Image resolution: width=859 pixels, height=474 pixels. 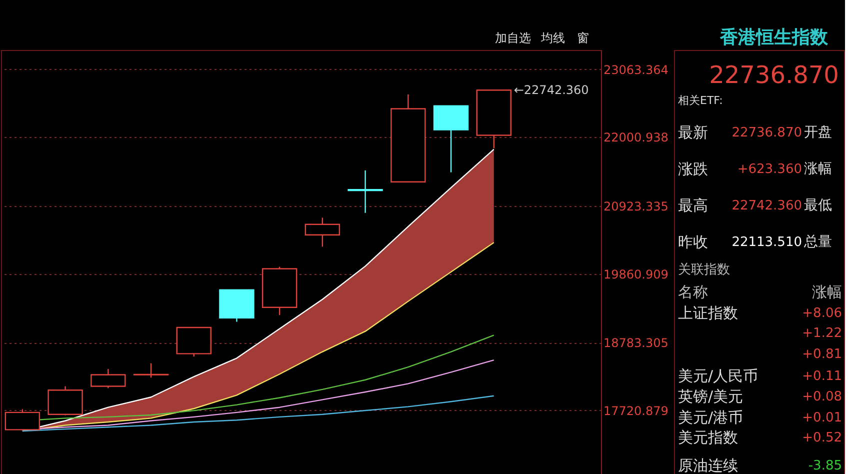 I want to click on y-tick-label: 17720.879, so click(x=636, y=411).